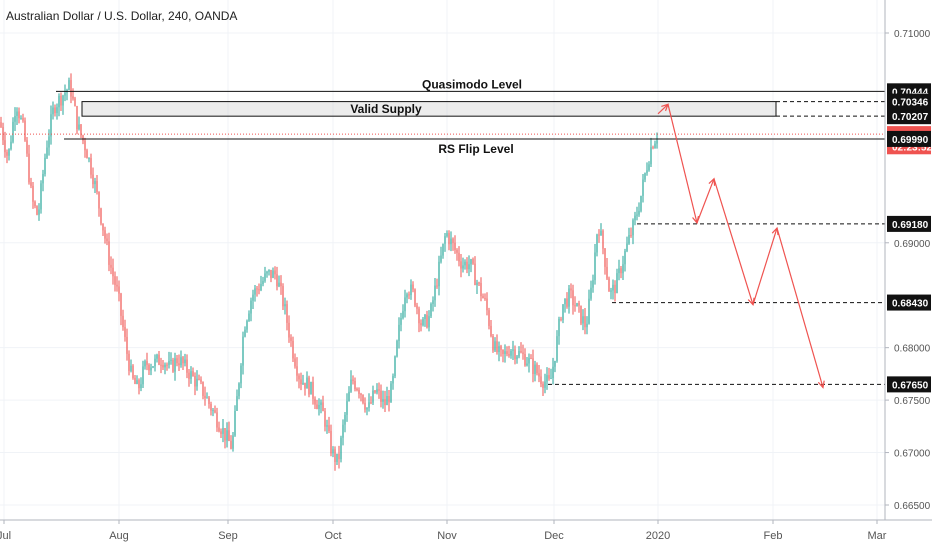 This screenshot has width=932, height=550. What do you see at coordinates (912, 401) in the screenshot?
I see `y-tick-label: 0.67500` at bounding box center [912, 401].